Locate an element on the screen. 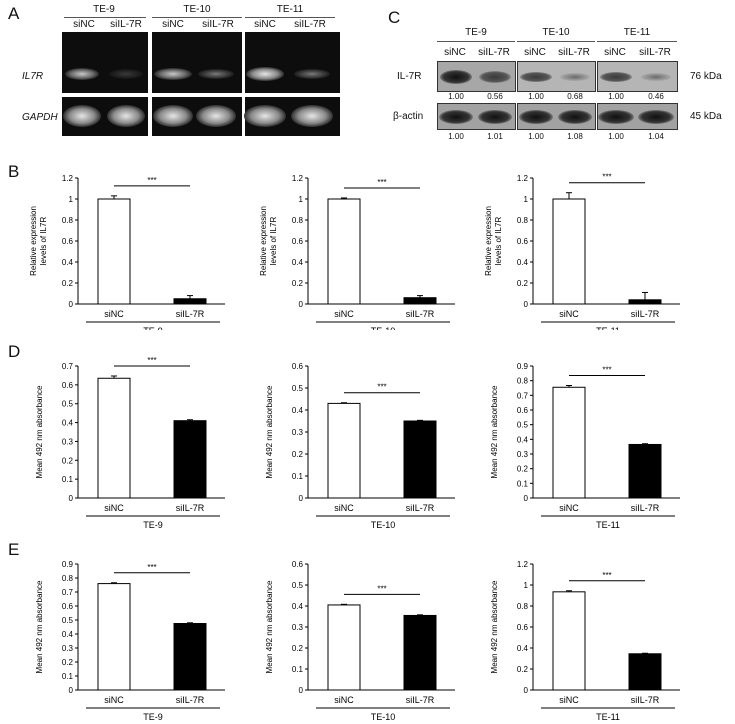 The width and height of the screenshot is (735, 724). wb-line-te11 is located at coordinates (637, 41).